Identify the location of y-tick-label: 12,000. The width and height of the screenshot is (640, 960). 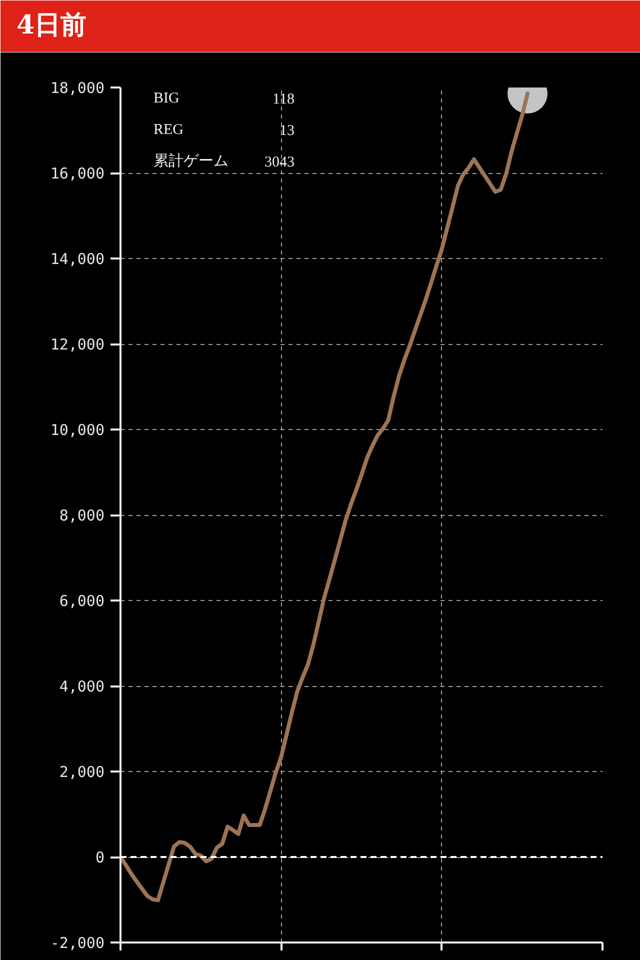
(77, 345).